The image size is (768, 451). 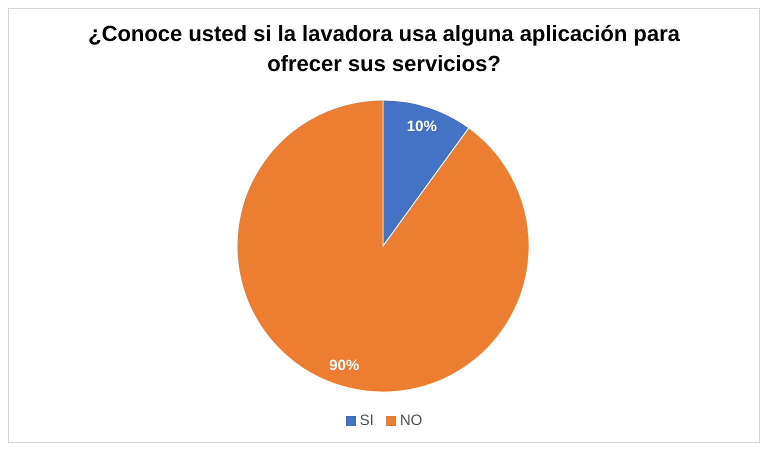 I want to click on data-label: 90%, so click(x=344, y=365).